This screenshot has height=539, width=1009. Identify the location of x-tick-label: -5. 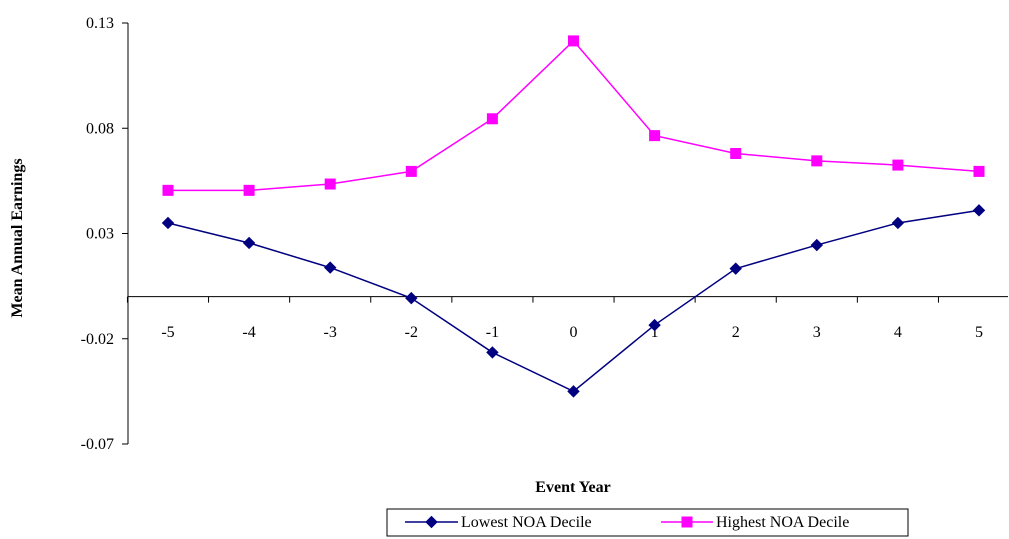
(167, 332).